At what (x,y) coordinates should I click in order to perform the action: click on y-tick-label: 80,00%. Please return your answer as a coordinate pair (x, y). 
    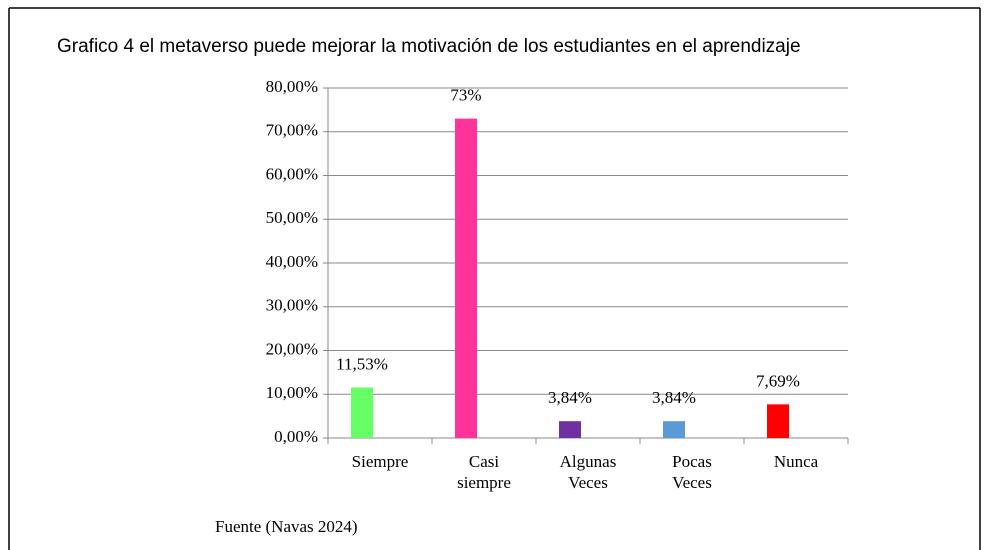
    Looking at the image, I should click on (292, 86).